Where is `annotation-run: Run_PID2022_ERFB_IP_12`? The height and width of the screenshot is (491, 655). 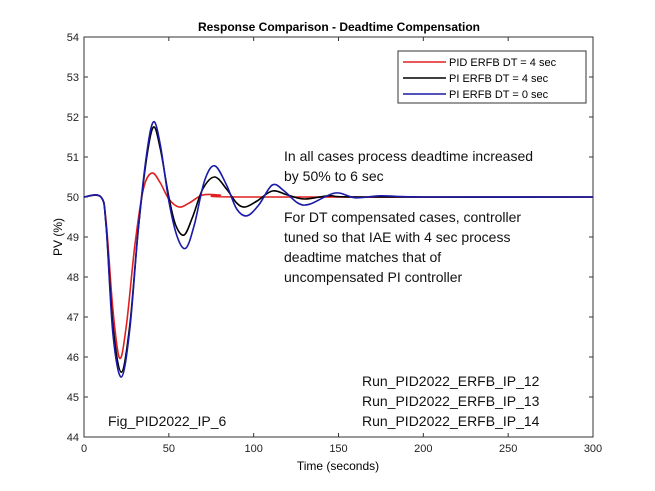
annotation-run: Run_PID2022_ERFB_IP_12 is located at coordinates (451, 381).